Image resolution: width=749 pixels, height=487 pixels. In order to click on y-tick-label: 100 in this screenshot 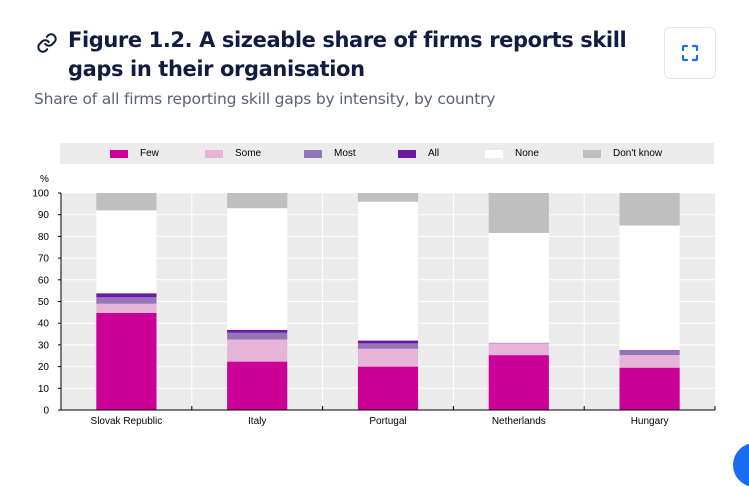, I will do `click(40, 194)`.